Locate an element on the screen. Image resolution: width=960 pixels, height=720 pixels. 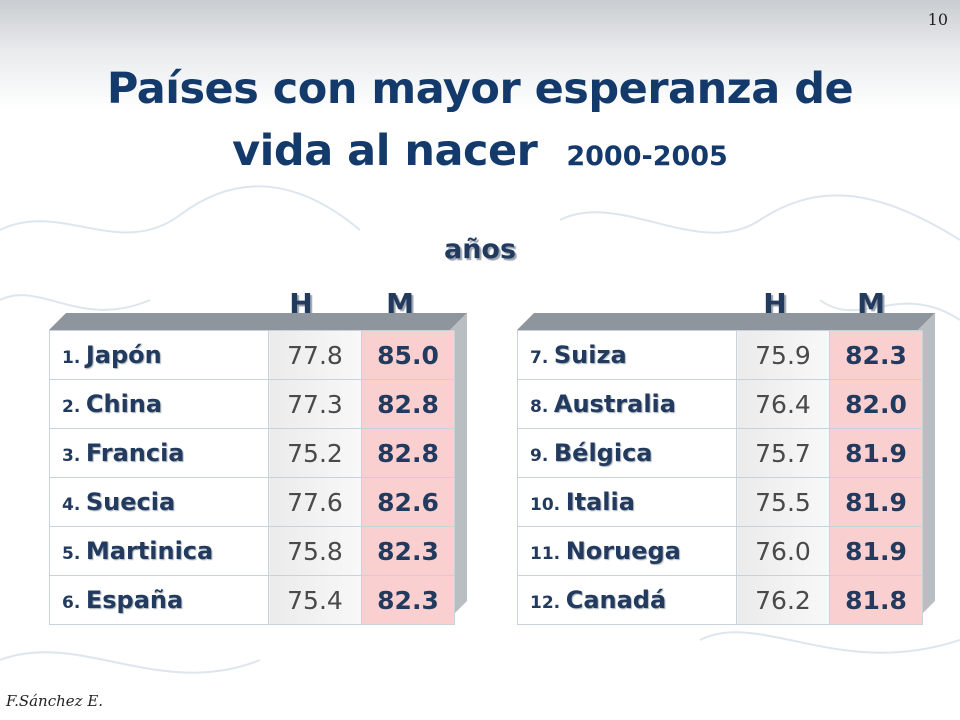
title-years: 2000-2005 is located at coordinates (647, 156).